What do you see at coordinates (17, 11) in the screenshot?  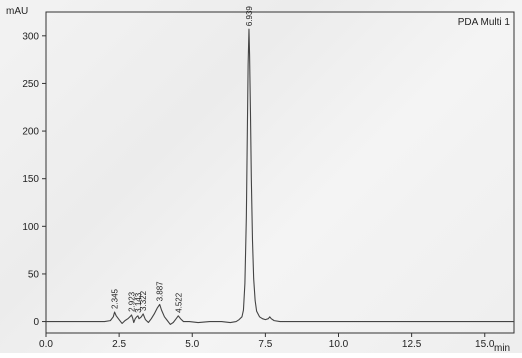 I see `y-axis-unit-label: mAU` at bounding box center [17, 11].